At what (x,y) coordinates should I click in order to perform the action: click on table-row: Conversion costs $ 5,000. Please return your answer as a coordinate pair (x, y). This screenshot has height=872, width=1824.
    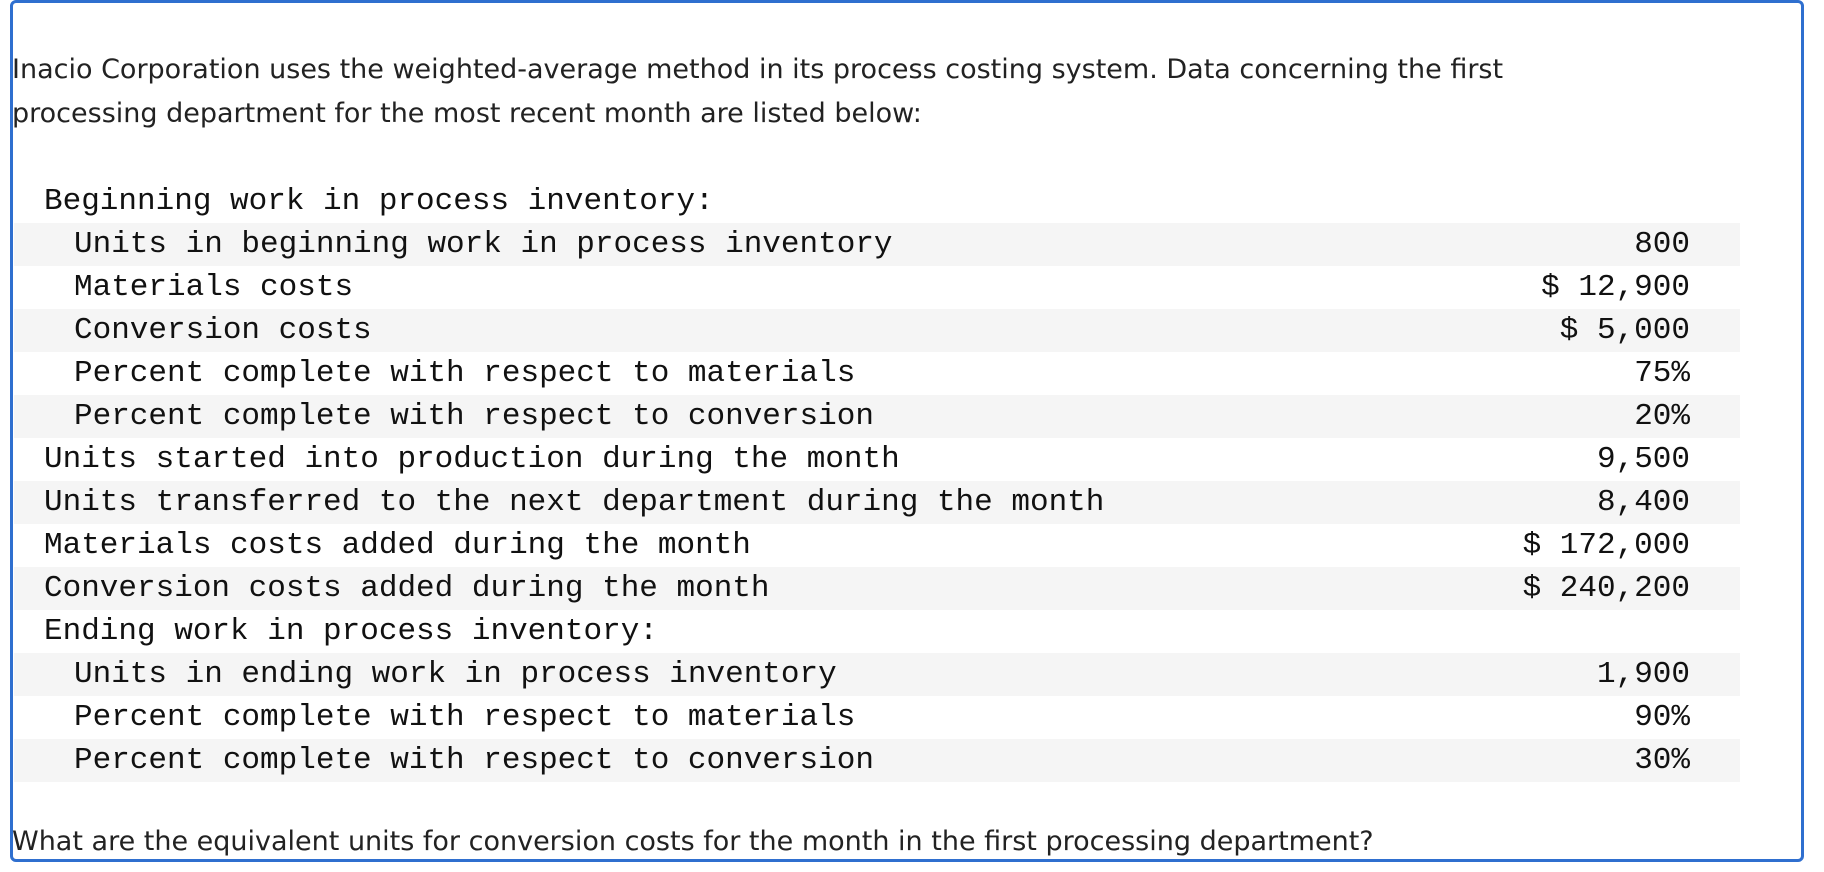
    Looking at the image, I should click on (877, 330).